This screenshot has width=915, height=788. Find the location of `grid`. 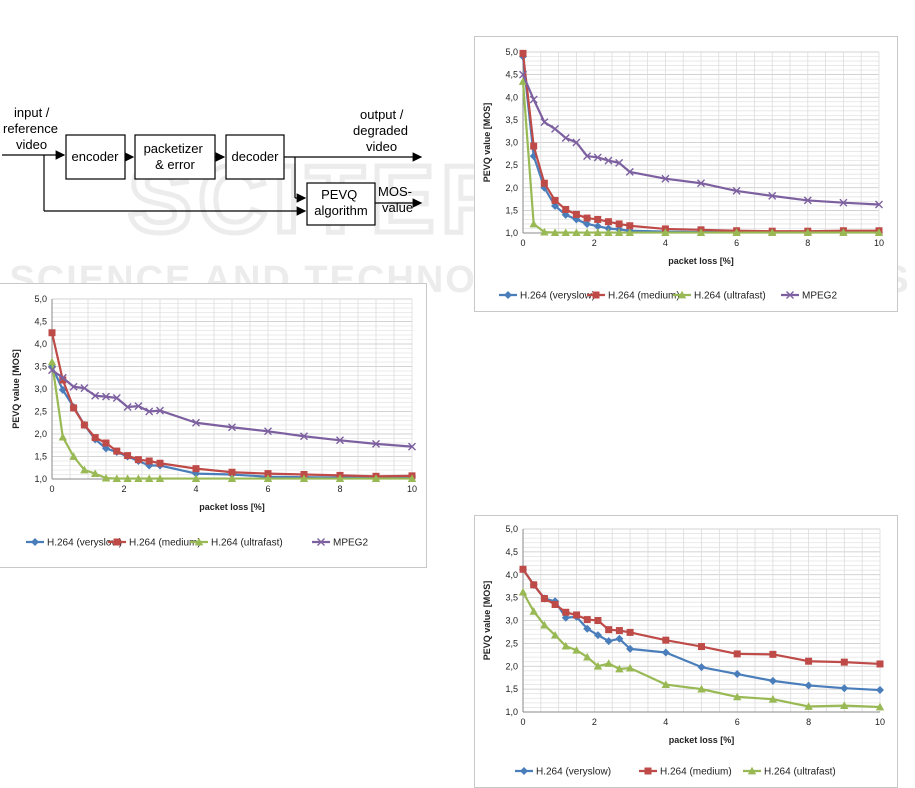

grid is located at coordinates (232, 389).